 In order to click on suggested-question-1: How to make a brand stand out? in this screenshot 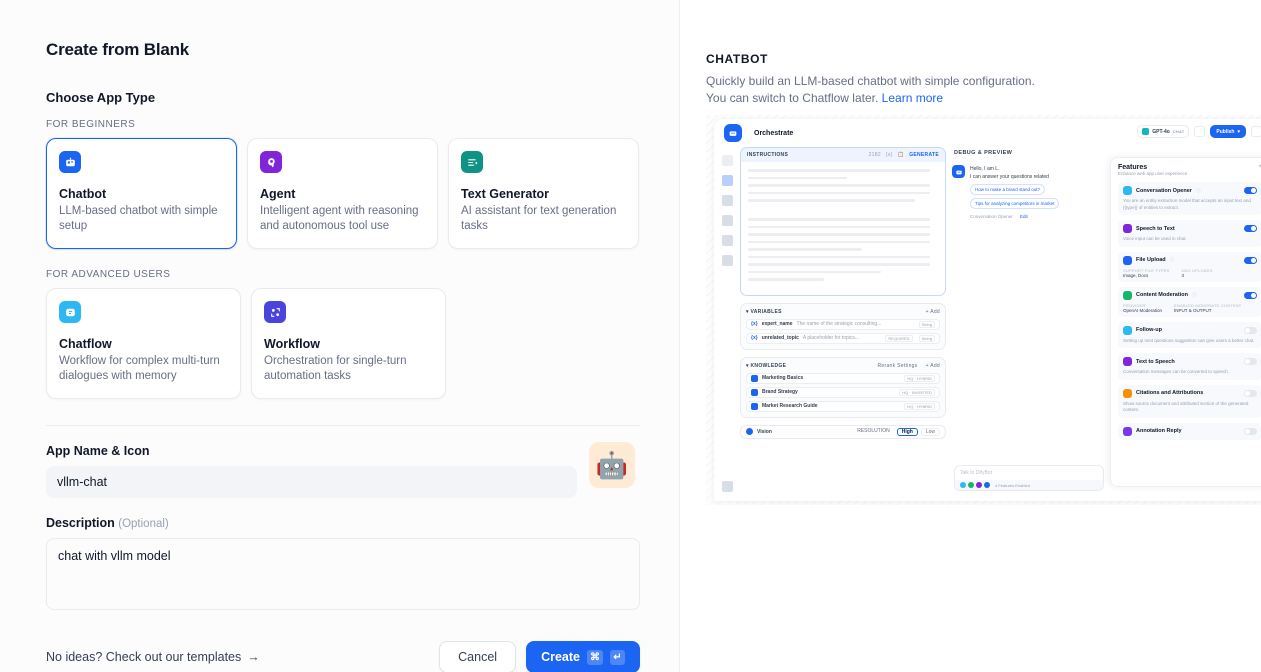, I will do `click(1008, 189)`.